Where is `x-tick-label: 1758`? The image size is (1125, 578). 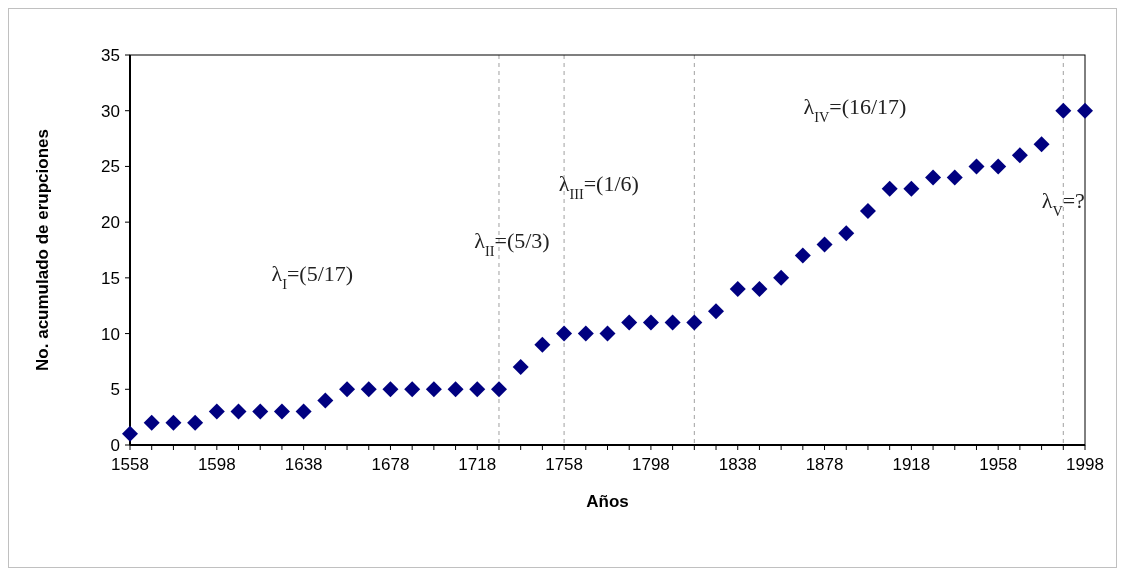 x-tick-label: 1758 is located at coordinates (564, 464).